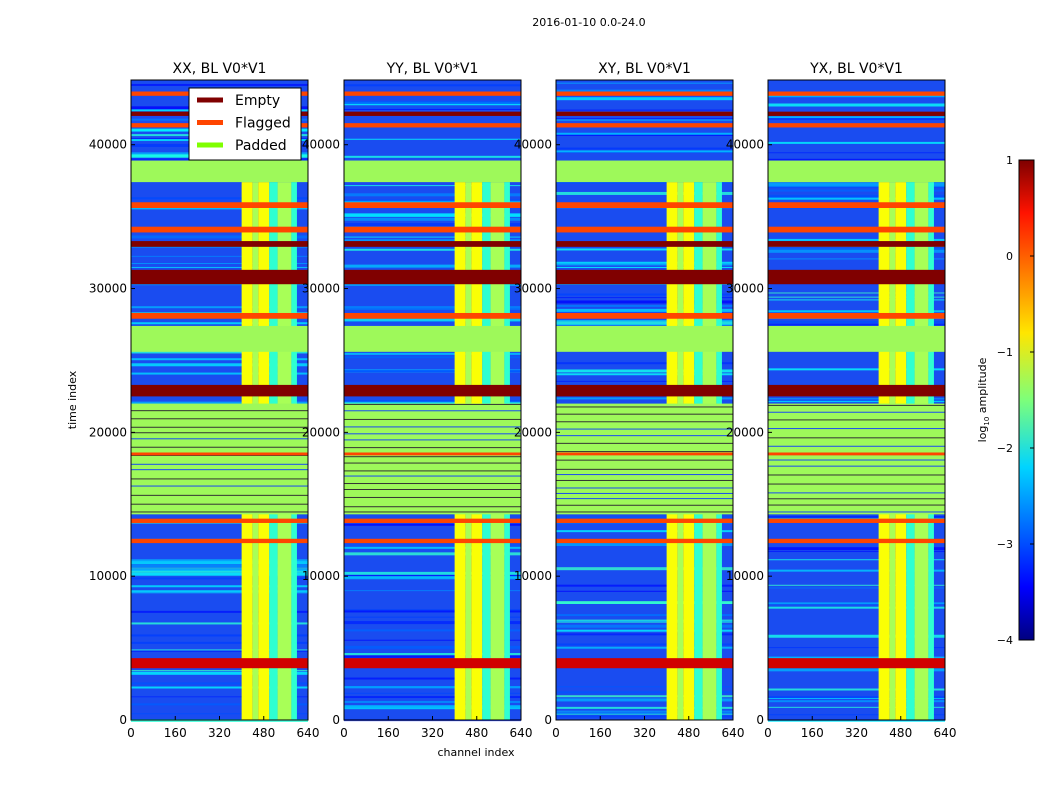 This screenshot has height=800, width=1050. What do you see at coordinates (1005, 640) in the screenshot?
I see `colorbar-tick-label: −4` at bounding box center [1005, 640].